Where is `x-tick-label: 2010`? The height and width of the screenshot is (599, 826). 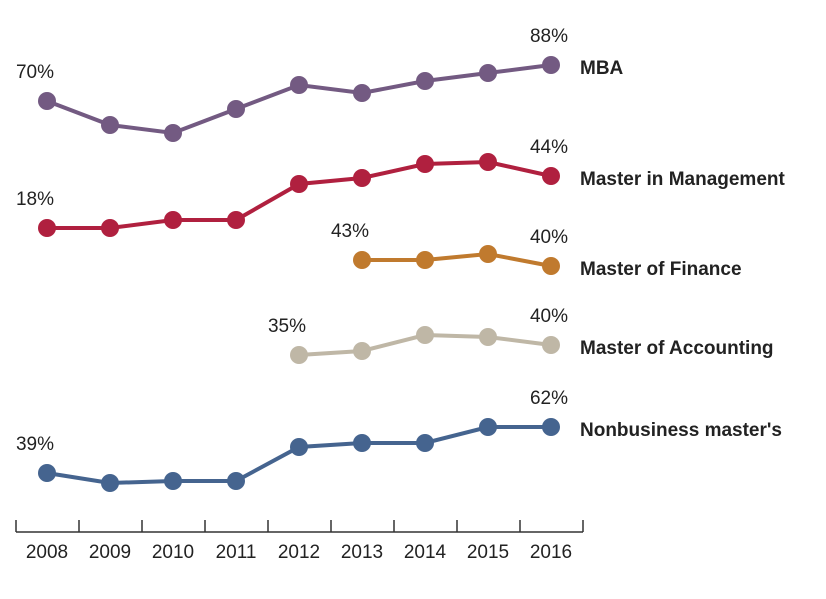
x-tick-label: 2010 is located at coordinates (173, 552).